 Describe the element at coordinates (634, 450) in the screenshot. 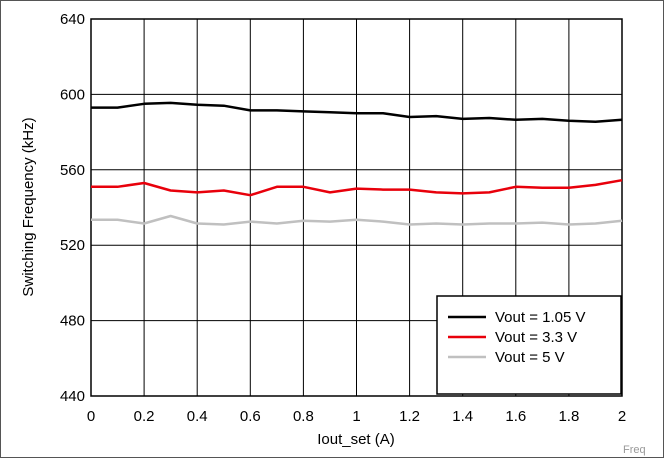

I see `corner-label: Freq` at that location.